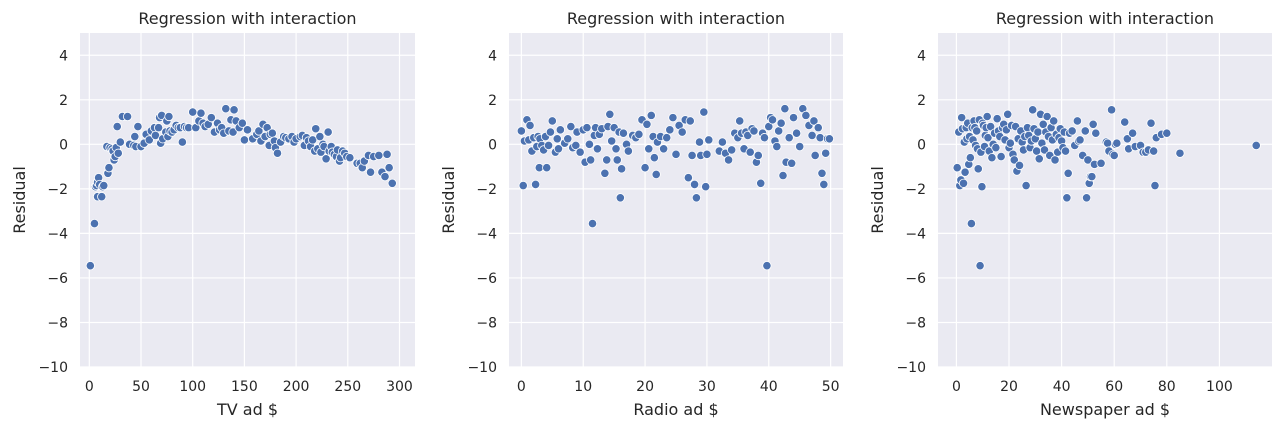 The width and height of the screenshot is (1284, 428). I want to click on x-tick-label: 150, so click(244, 387).